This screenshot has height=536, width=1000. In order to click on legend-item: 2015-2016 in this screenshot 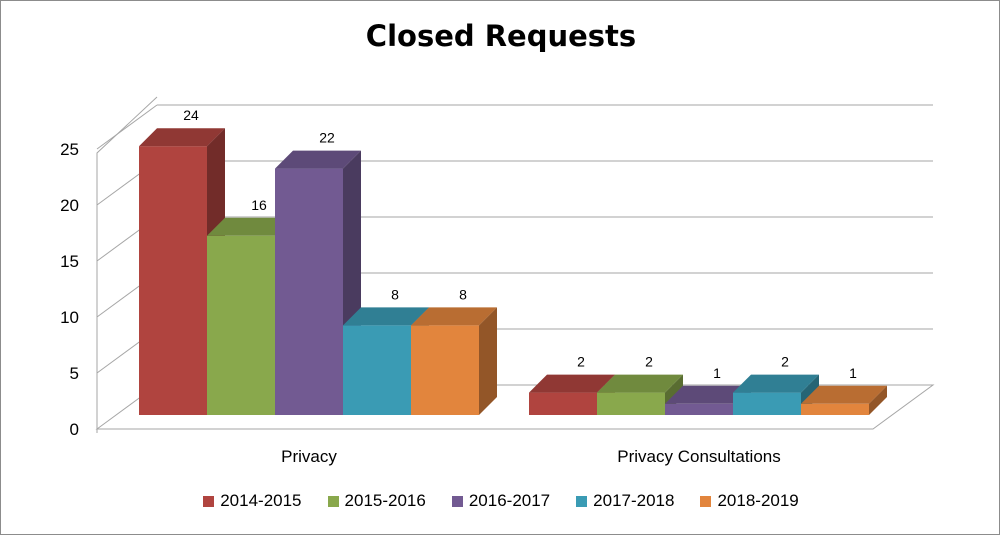, I will do `click(376, 501)`.